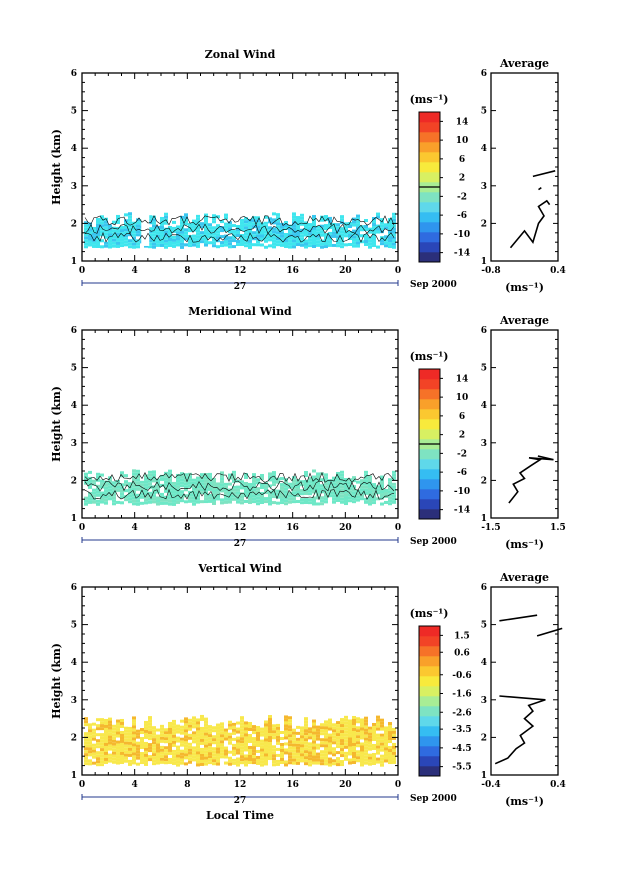 This screenshot has width=619, height=873. What do you see at coordinates (240, 785) in the screenshot?
I see `x-tick-label: 12` at bounding box center [240, 785].